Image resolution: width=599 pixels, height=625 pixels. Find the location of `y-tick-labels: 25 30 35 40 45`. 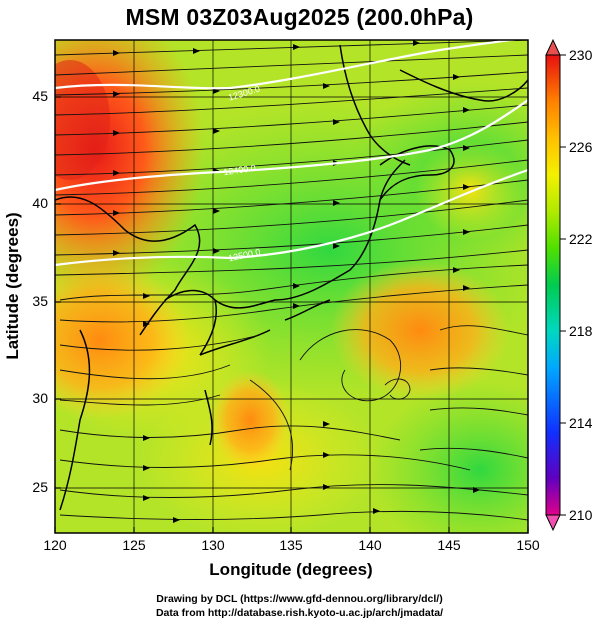

y-tick-labels: 25 30 35 40 45 is located at coordinates (40, 291).